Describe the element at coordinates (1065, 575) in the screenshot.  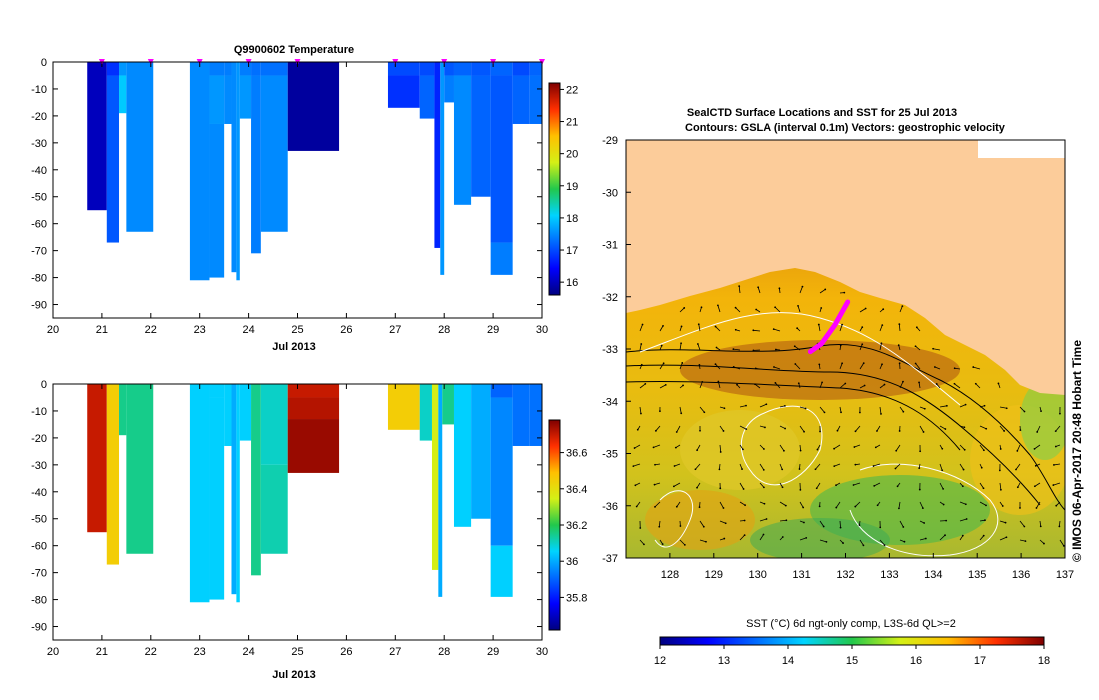
I see `map-x-tick-label: 137` at that location.